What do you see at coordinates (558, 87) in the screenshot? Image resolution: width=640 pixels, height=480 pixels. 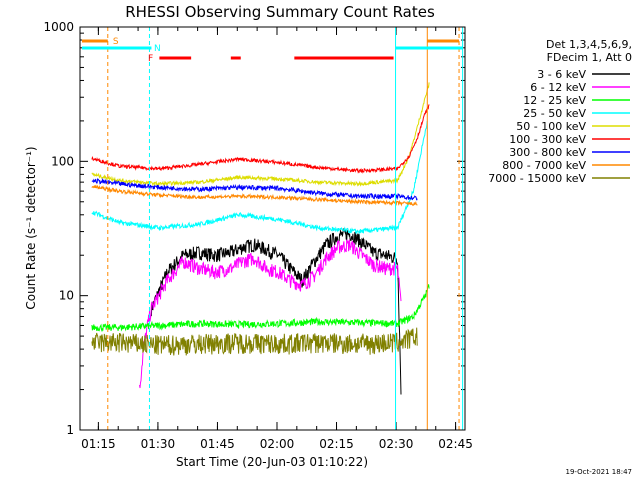 I see `legend-label: 6 - 12 keV` at bounding box center [558, 87].